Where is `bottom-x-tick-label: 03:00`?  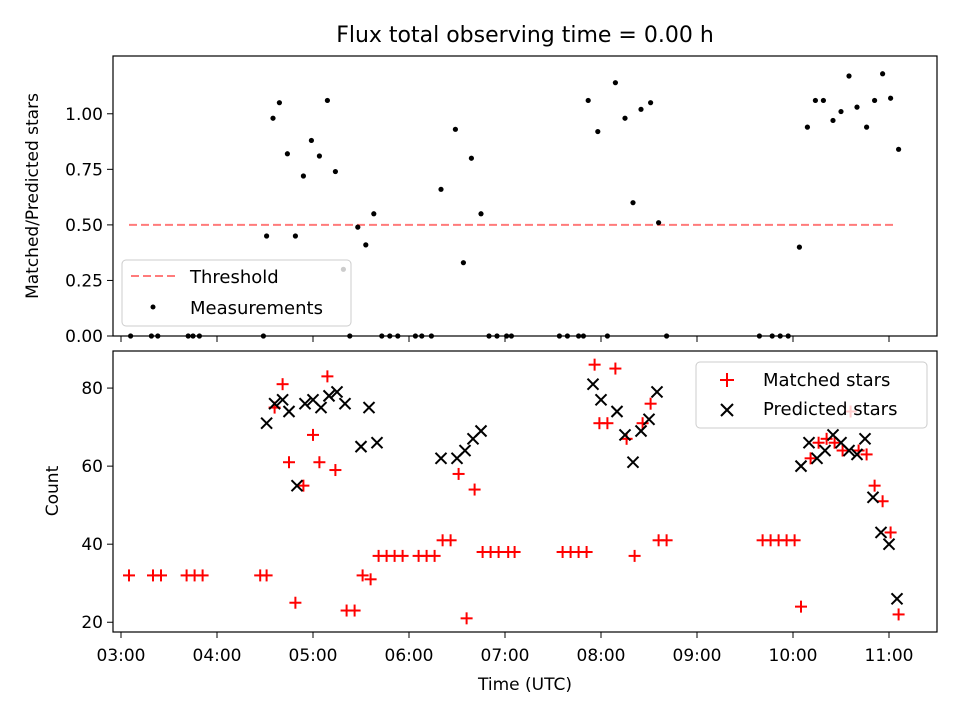 bottom-x-tick-label: 03:00 is located at coordinates (121, 656).